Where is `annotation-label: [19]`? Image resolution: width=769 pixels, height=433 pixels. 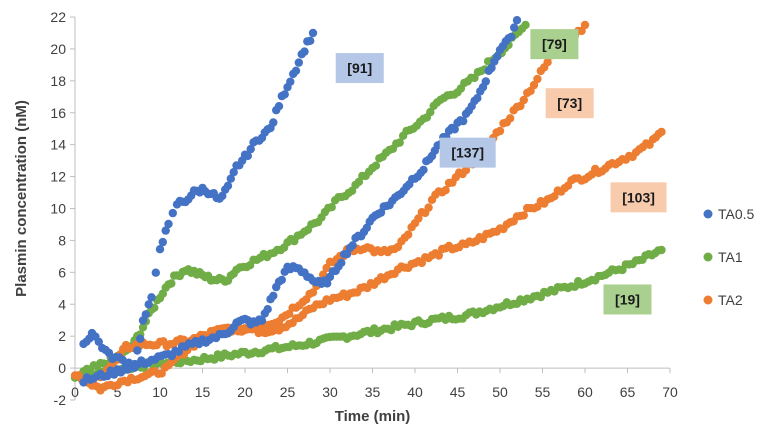 annotation-label: [19] is located at coordinates (627, 299).